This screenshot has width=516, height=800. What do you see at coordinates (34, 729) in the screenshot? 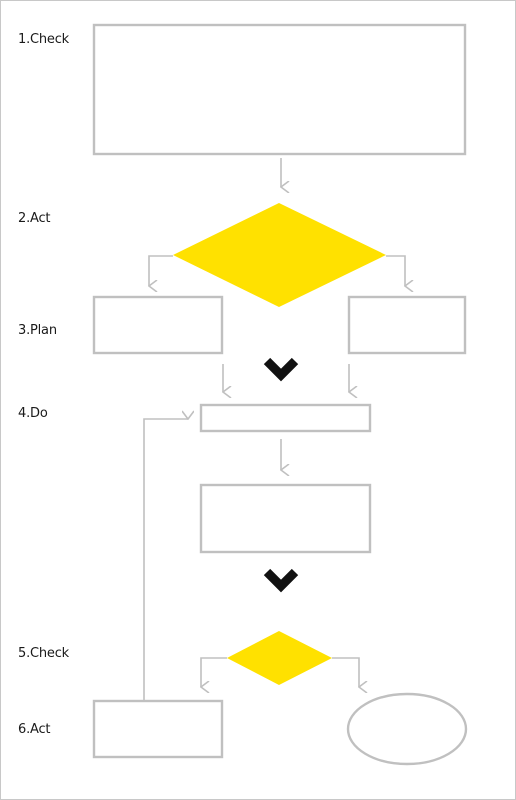
I see `step-label-6: 6.Act` at bounding box center [34, 729].